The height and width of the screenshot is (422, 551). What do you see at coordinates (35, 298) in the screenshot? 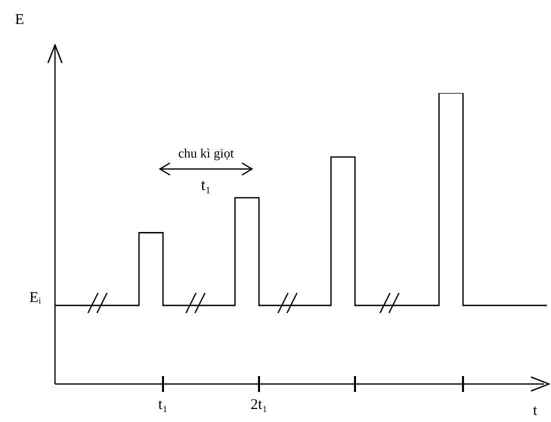
I see `text: Eᵢ` at bounding box center [35, 298].